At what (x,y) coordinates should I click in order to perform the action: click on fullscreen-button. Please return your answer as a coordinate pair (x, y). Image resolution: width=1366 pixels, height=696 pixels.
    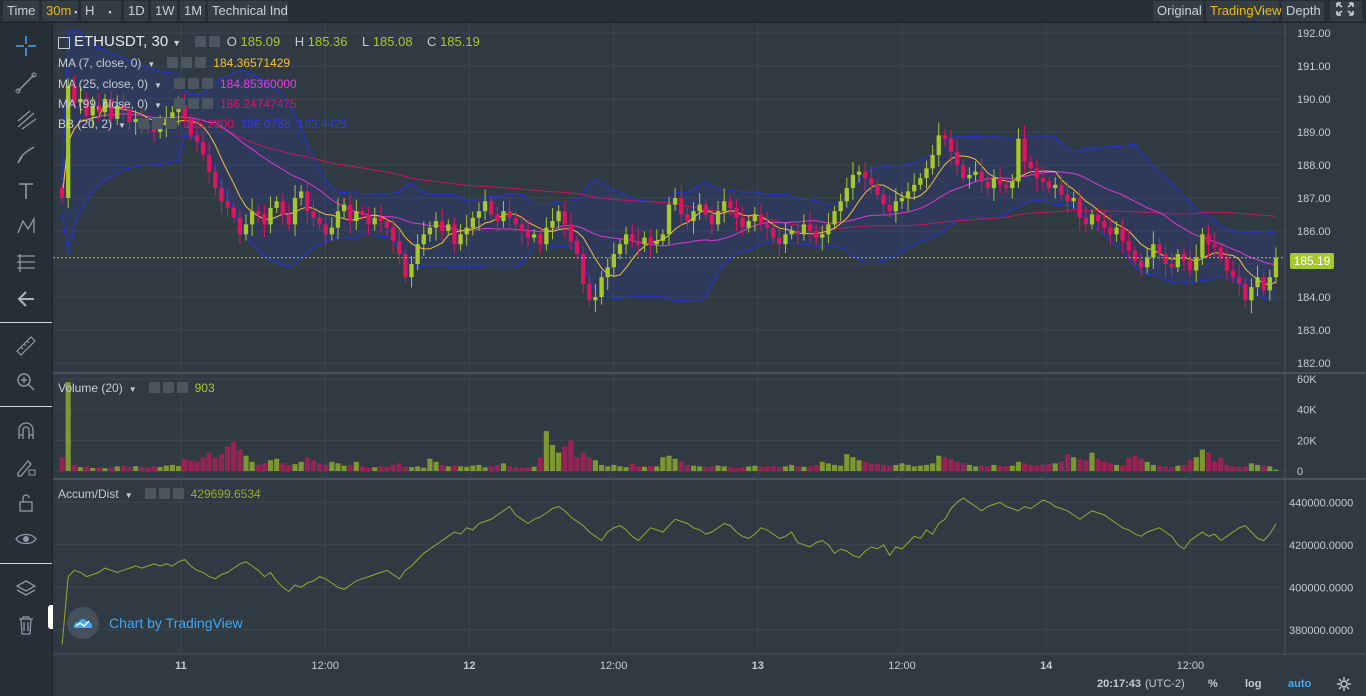
    Looking at the image, I should click on (1346, 11).